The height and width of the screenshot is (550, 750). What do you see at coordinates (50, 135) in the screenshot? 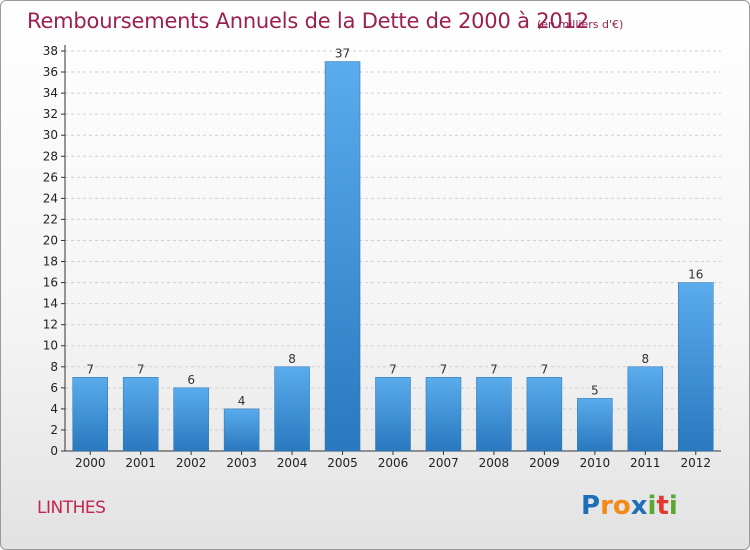
I see `y-tick-label: 30` at bounding box center [50, 135].